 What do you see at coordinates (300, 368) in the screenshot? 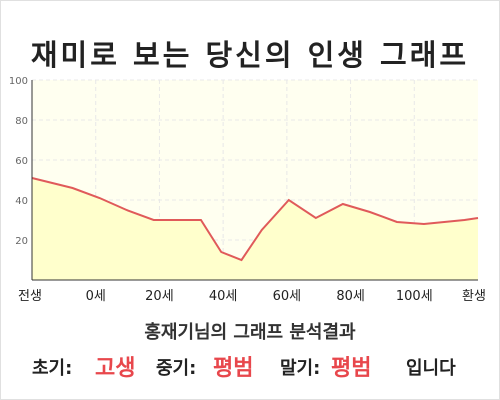
I see `late-label: 말기:` at bounding box center [300, 368].